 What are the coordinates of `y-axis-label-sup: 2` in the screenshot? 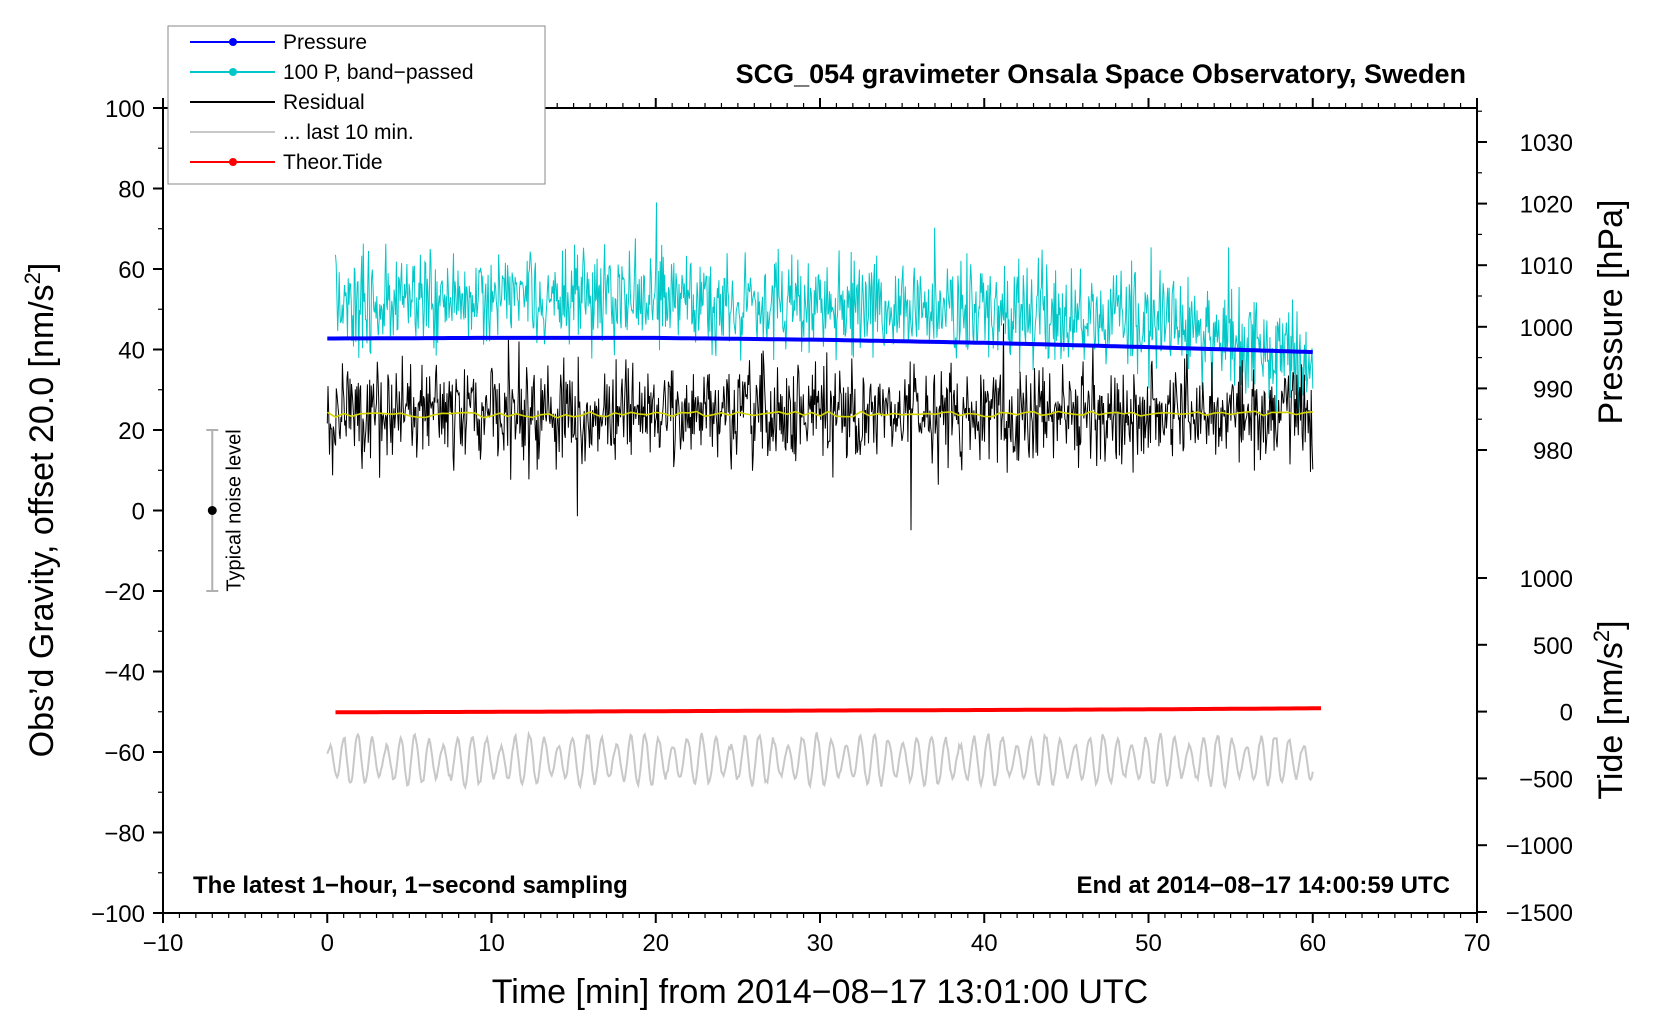 It's located at (32, 278).